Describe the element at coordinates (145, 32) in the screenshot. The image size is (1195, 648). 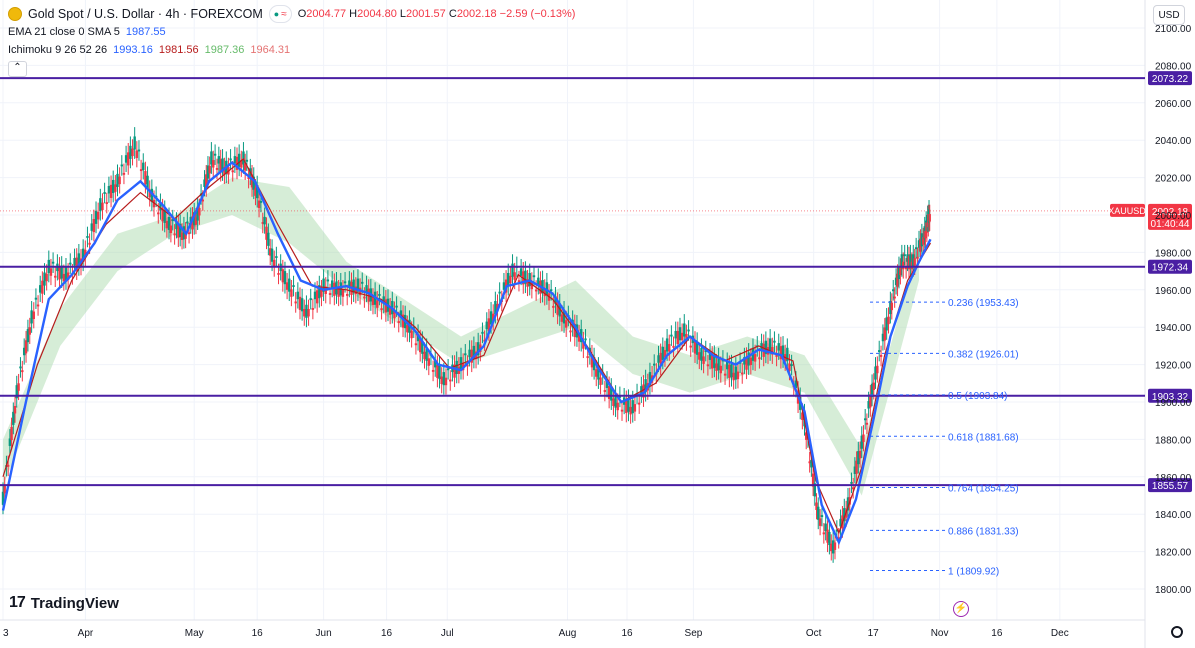
I see `ema-value: 1987.55` at that location.